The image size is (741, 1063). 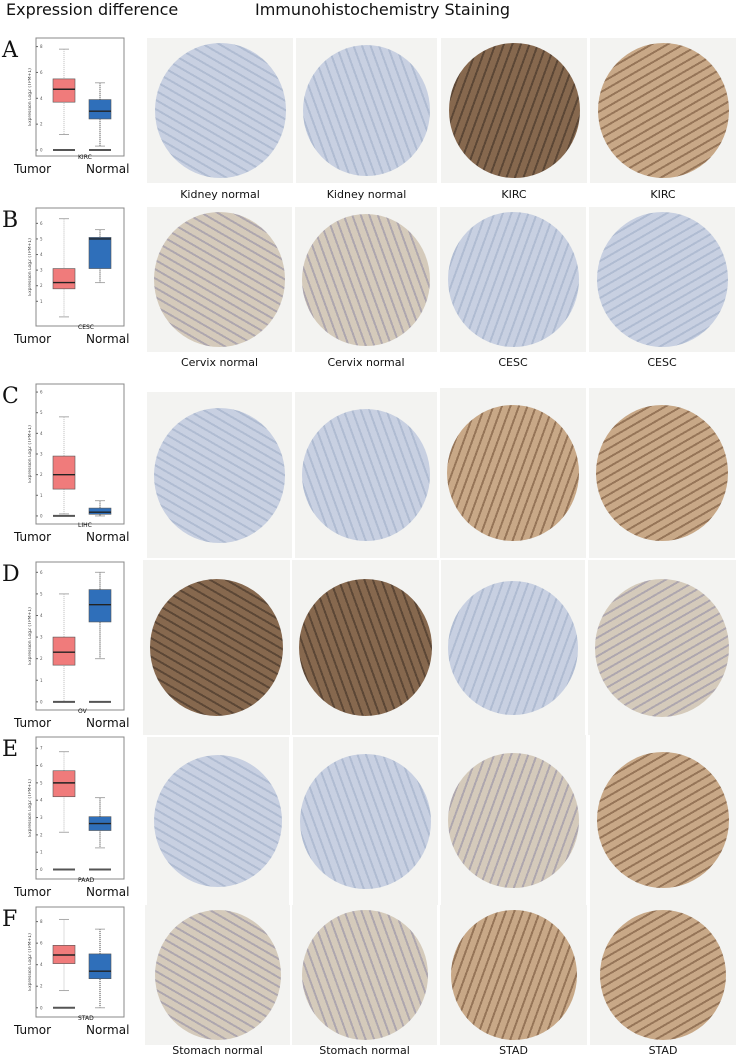 I want to click on cancer-type-label: KIRC, so click(x=85, y=157).